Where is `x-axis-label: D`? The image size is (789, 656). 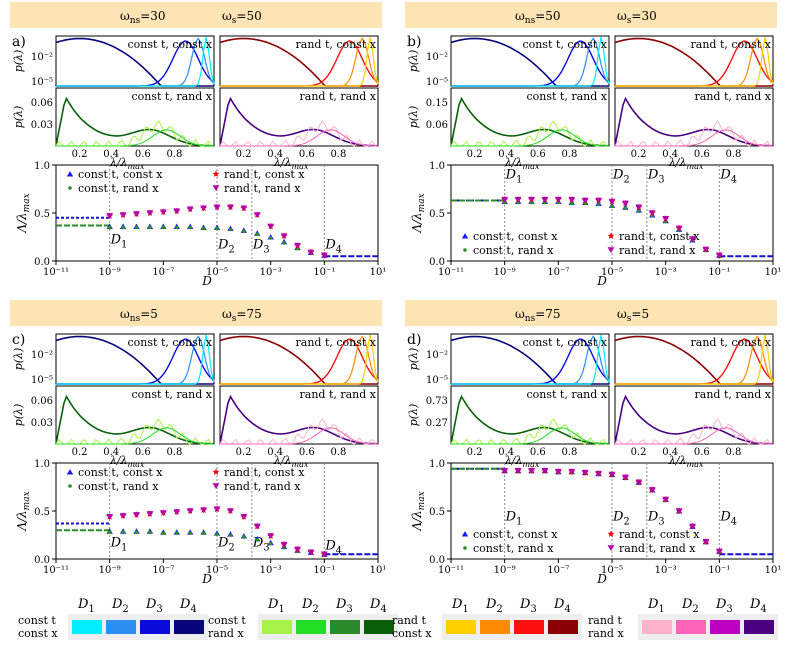
x-axis-label: D is located at coordinates (206, 579).